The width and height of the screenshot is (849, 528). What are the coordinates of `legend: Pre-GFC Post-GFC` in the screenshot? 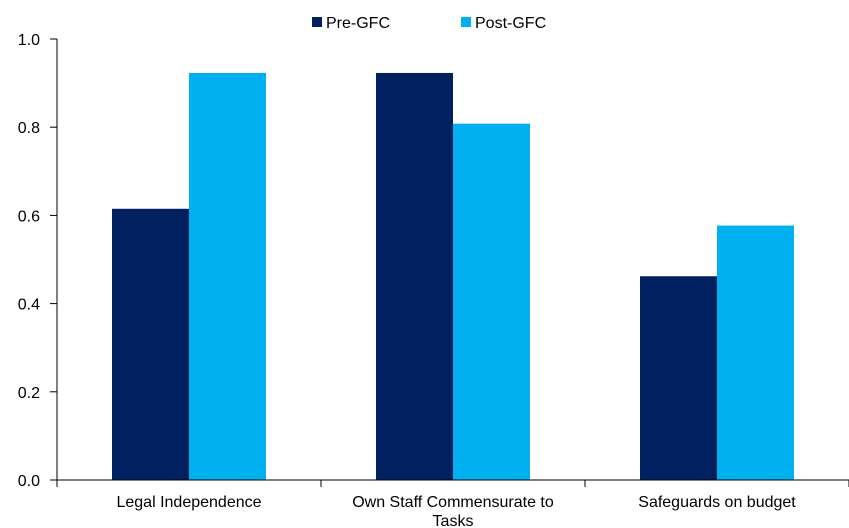 It's located at (429, 23).